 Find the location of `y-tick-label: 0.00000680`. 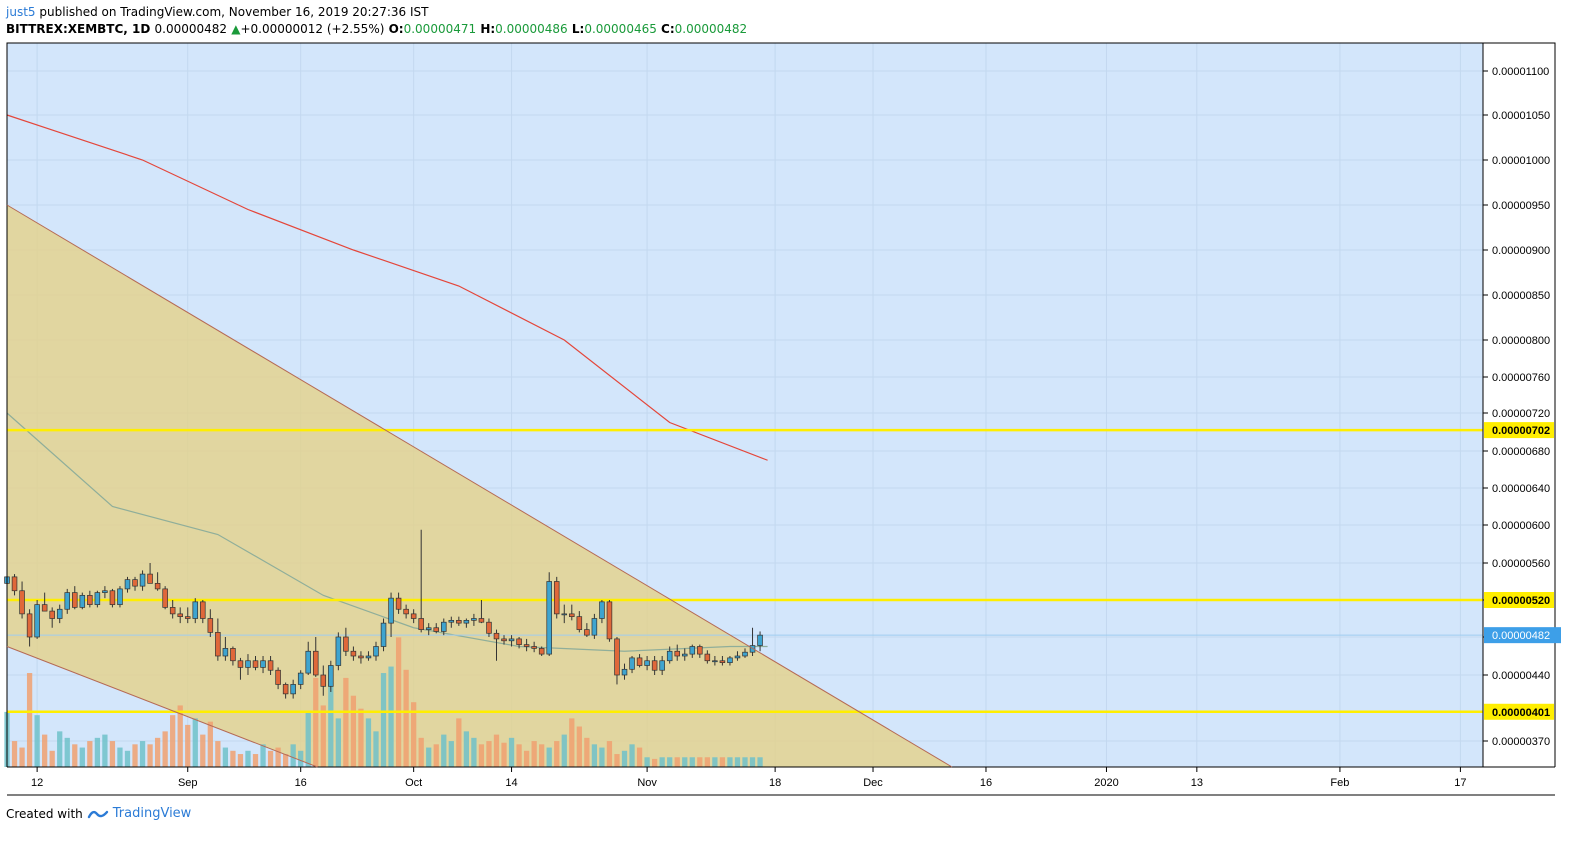

y-tick-label: 0.00000680 is located at coordinates (1521, 452).